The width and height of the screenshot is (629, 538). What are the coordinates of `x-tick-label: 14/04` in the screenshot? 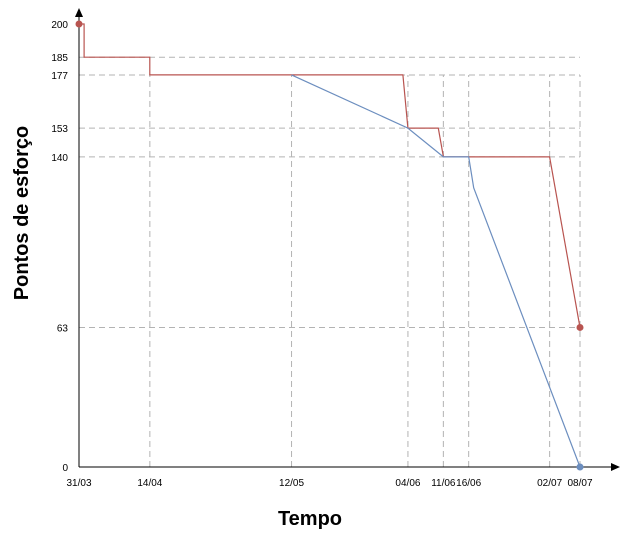 It's located at (149, 483).